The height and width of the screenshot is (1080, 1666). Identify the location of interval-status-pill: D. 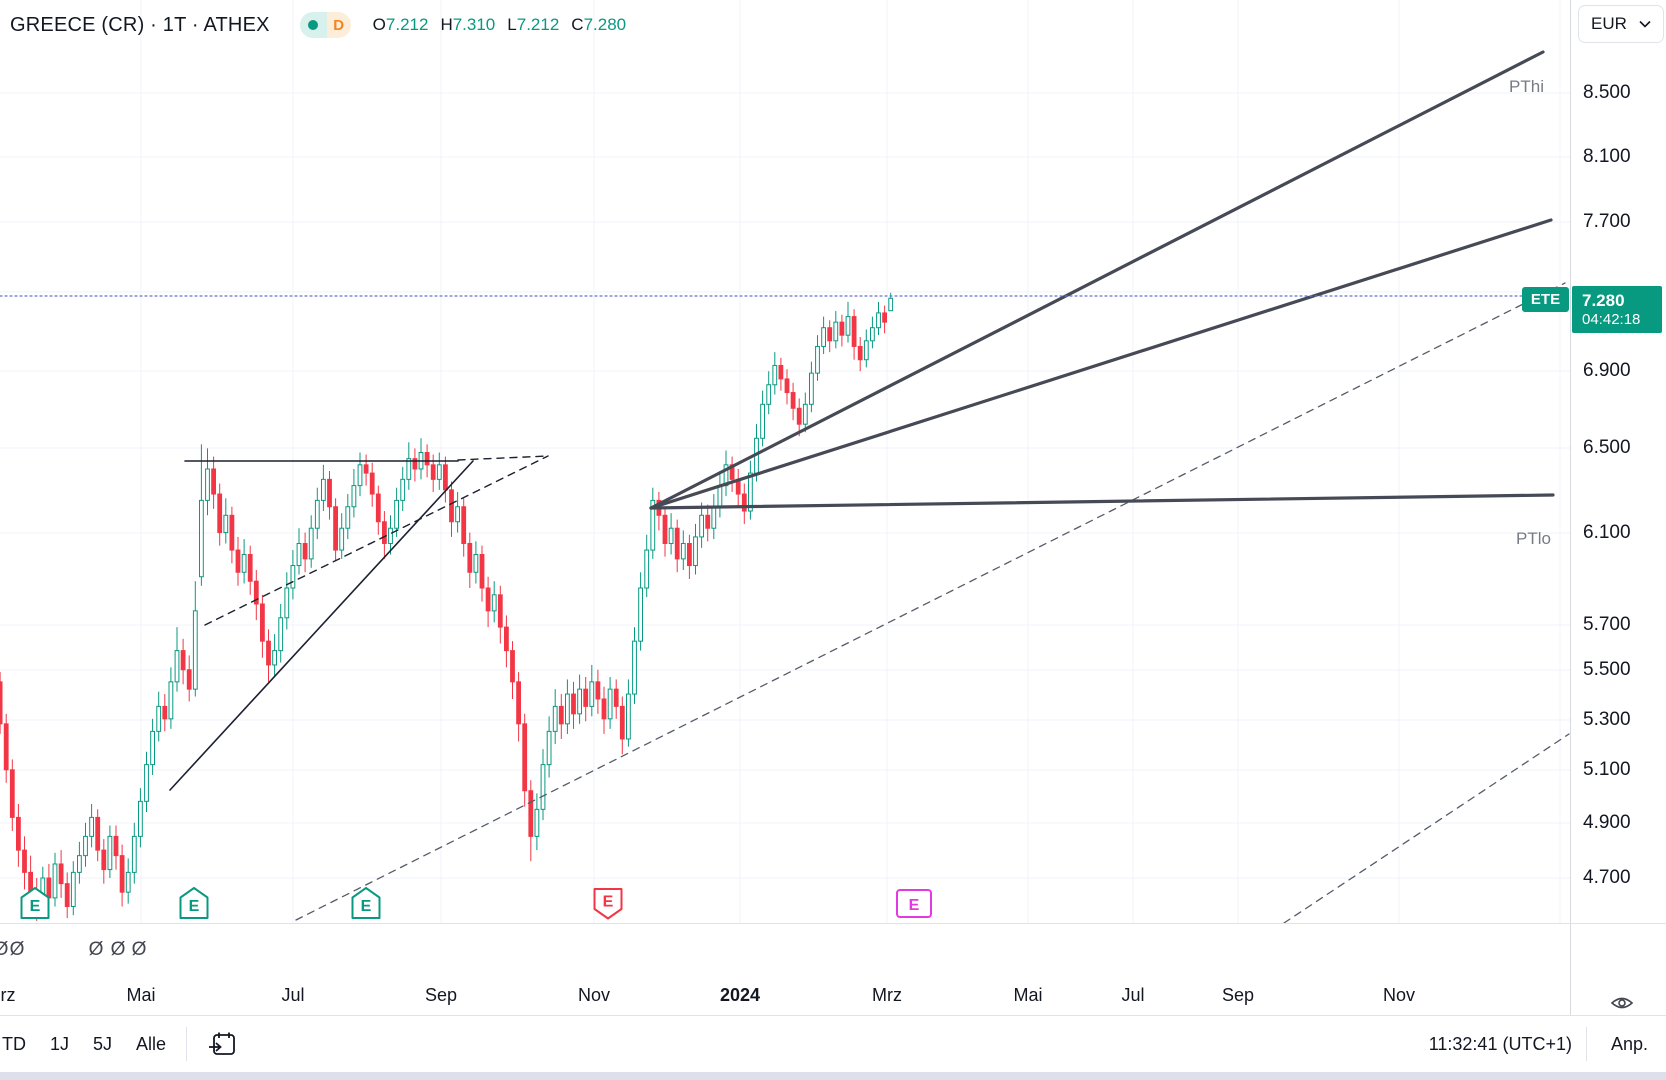
(325, 25).